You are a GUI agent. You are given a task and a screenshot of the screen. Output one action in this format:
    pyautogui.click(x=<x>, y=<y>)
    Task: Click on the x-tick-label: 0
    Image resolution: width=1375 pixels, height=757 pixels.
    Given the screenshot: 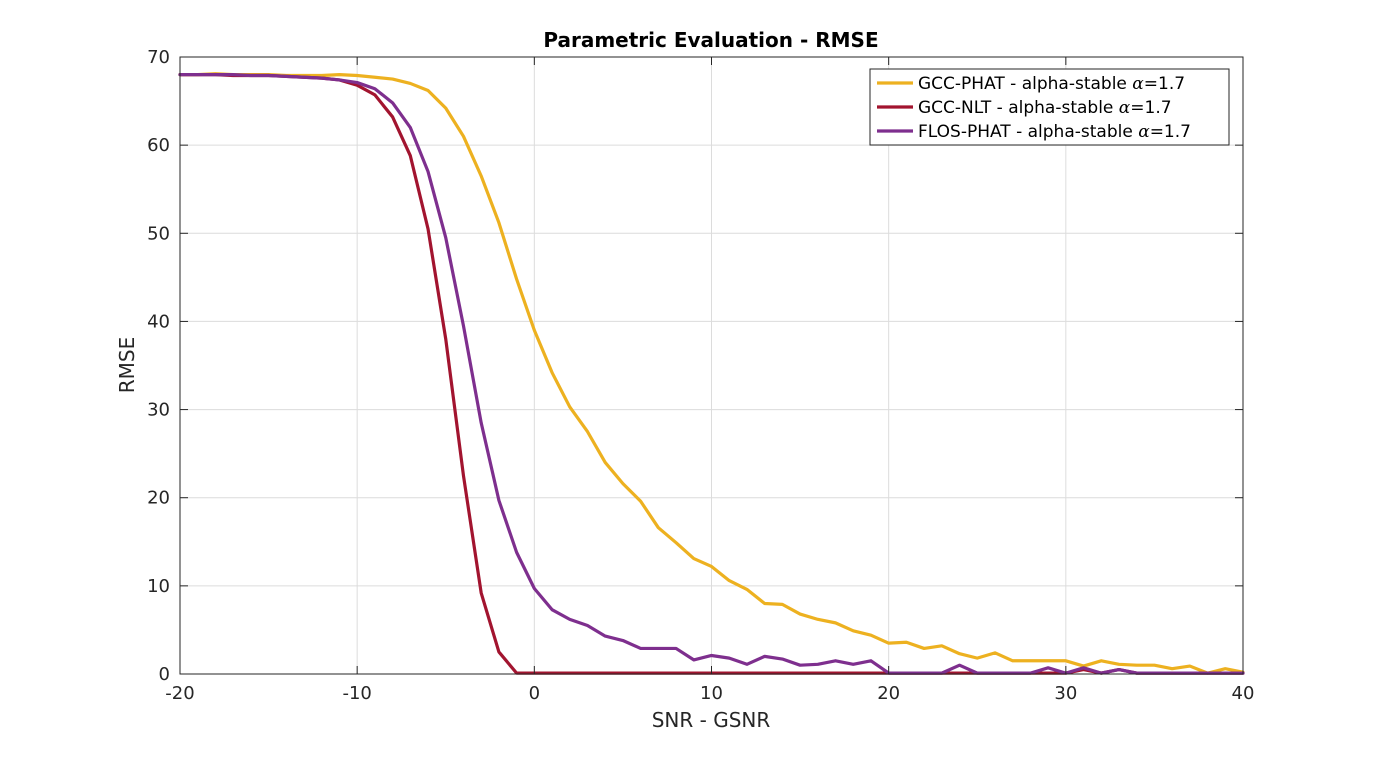 What is the action you would take?
    pyautogui.click(x=534, y=693)
    